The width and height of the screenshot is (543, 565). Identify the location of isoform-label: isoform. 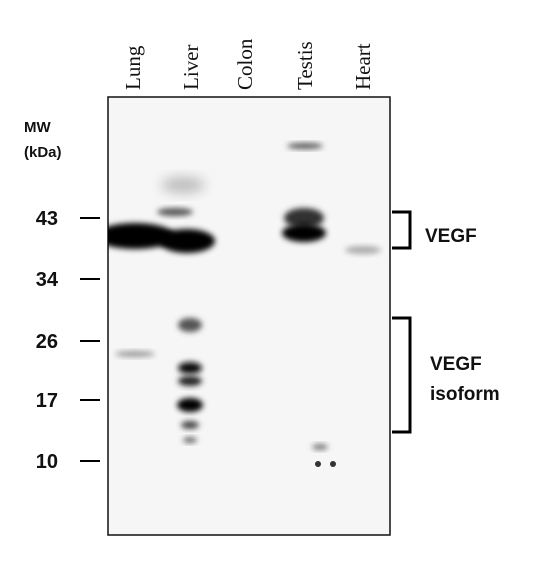
(465, 394).